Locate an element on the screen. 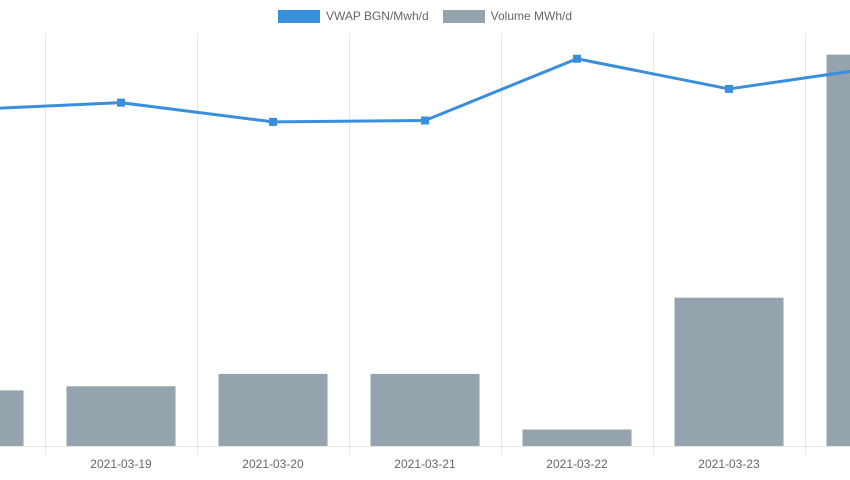  chart-legend: VWAP BGN/Mwh/d Volume MWh/d is located at coordinates (425, 16).